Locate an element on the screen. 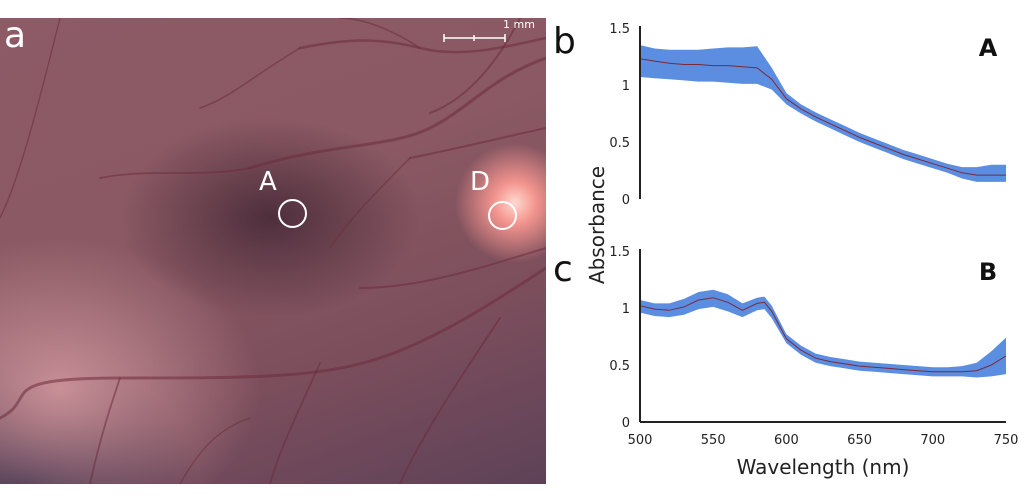 The image size is (1024, 501). mean-line-bottom is located at coordinates (823, 335).